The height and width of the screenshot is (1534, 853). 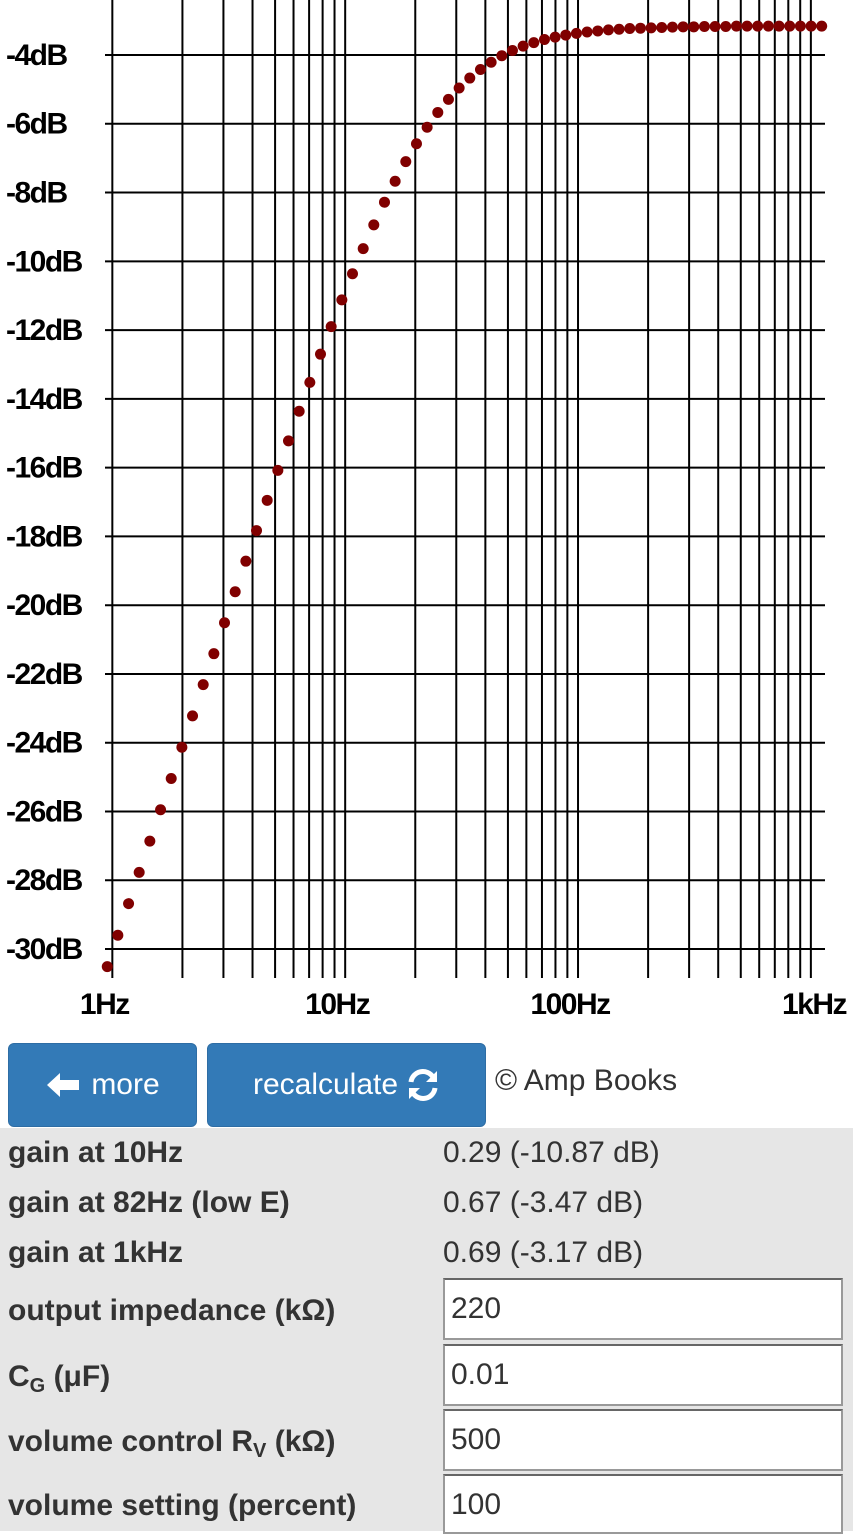 What do you see at coordinates (37, 1386) in the screenshot?
I see `label-sub: G` at bounding box center [37, 1386].